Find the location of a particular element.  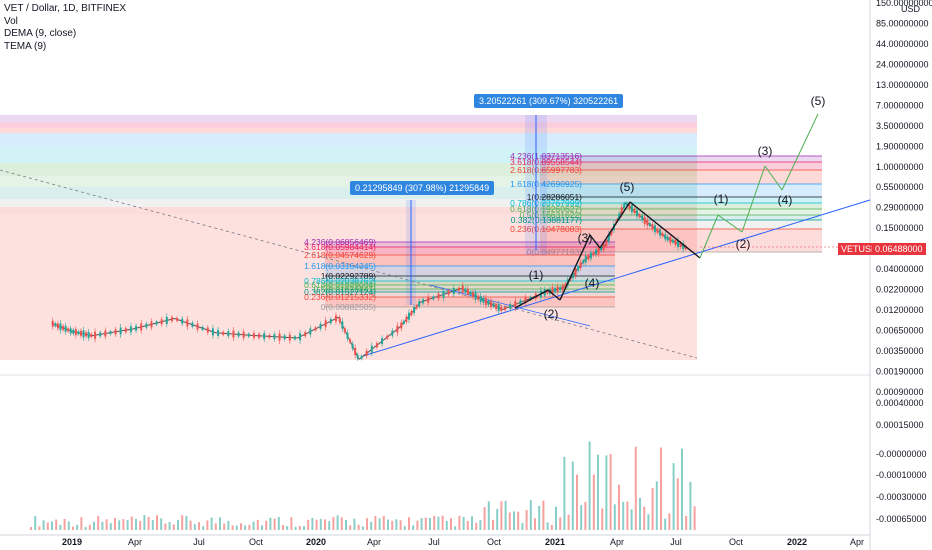

fib-label-right: 1.618(0.42690925) is located at coordinates (546, 184).